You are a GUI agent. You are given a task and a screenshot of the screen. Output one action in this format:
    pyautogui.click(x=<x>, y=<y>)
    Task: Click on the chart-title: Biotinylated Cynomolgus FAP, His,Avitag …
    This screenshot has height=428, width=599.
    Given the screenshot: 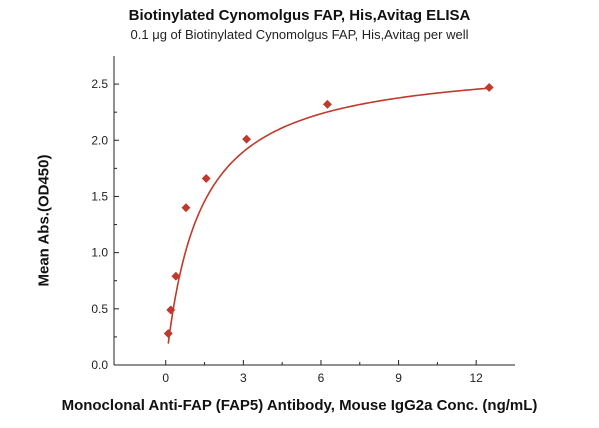 What is the action you would take?
    pyautogui.click(x=299, y=15)
    